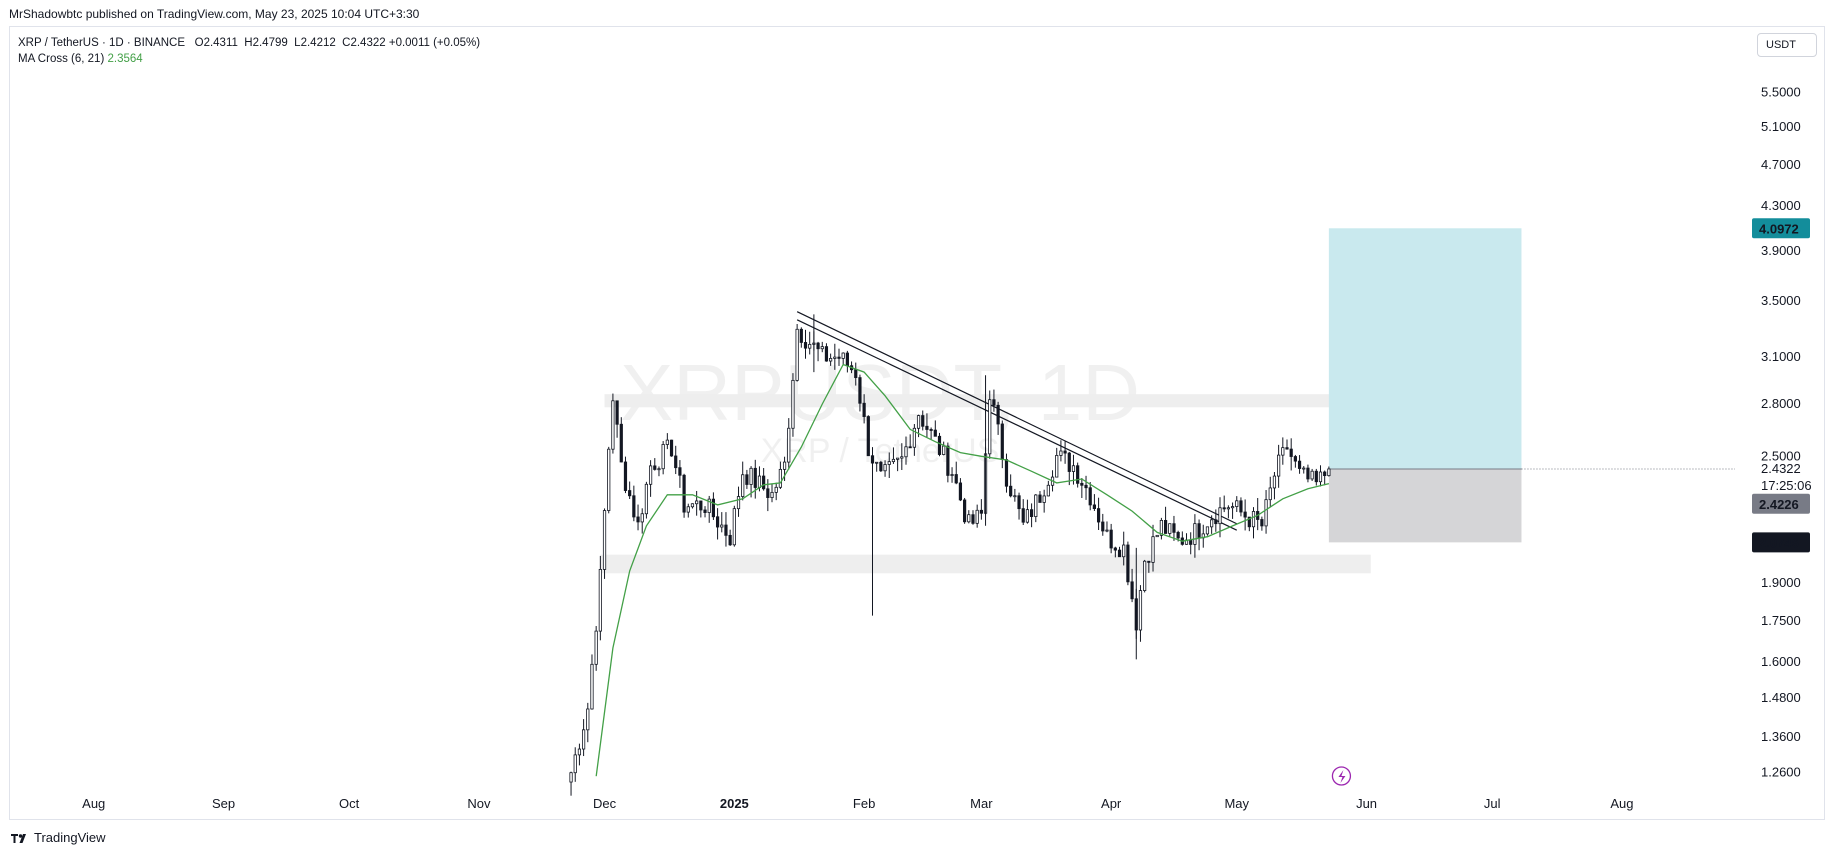 The image size is (1835, 856). Describe the element at coordinates (249, 59) in the screenshot. I see `ma-legend-row: MA Cross (6, 21) 2.3564` at that location.